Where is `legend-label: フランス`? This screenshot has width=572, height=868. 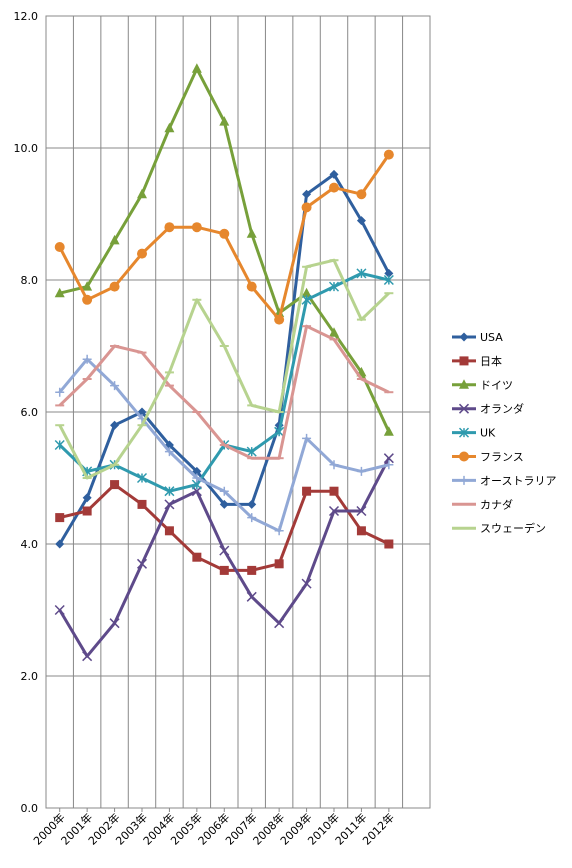 legend-label: フランス is located at coordinates (502, 457).